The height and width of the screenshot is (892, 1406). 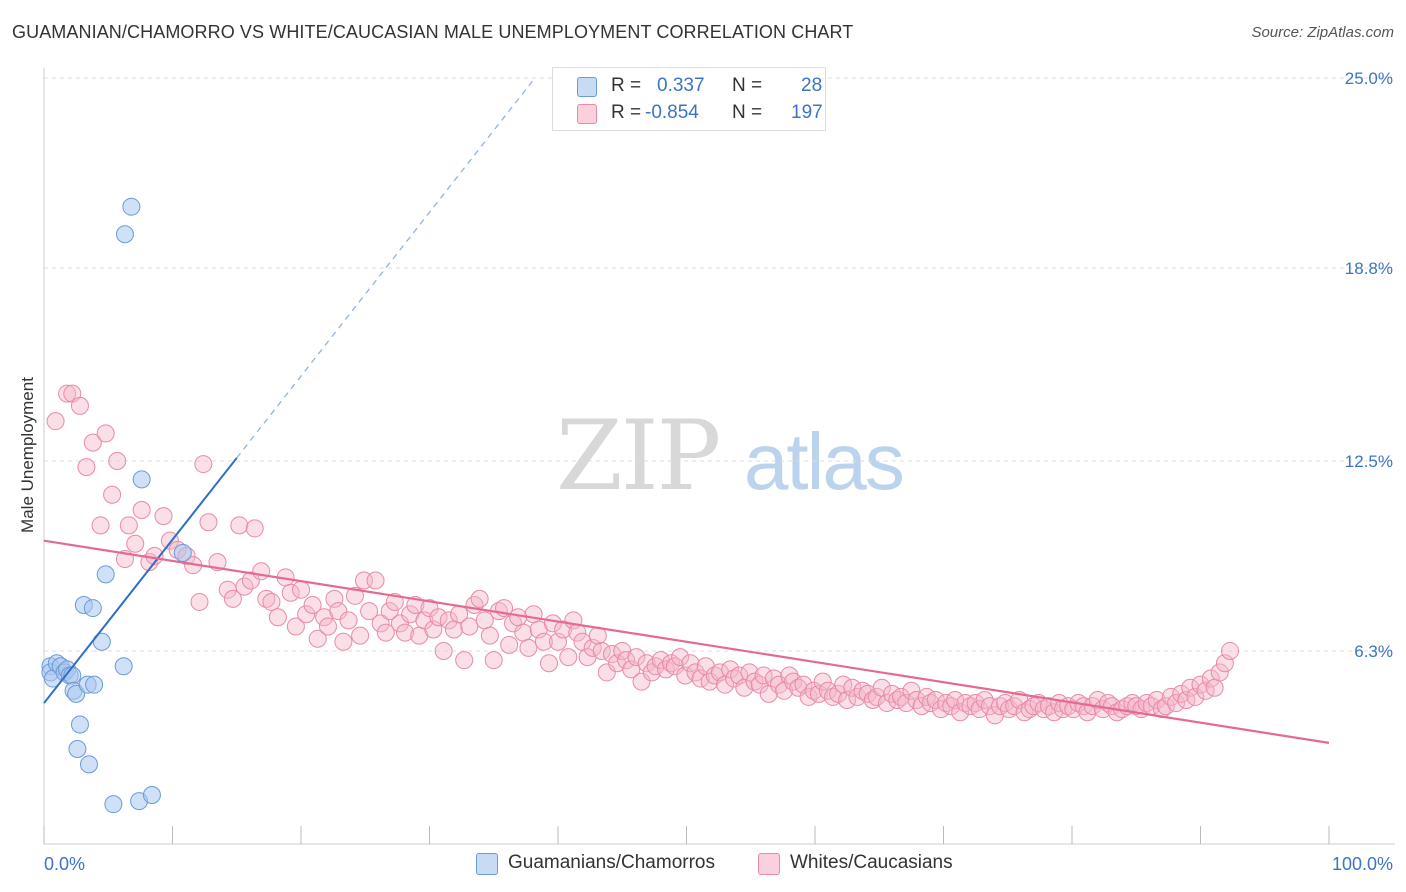 What do you see at coordinates (812, 85) in the screenshot?
I see `legend-n-value: 28` at bounding box center [812, 85].